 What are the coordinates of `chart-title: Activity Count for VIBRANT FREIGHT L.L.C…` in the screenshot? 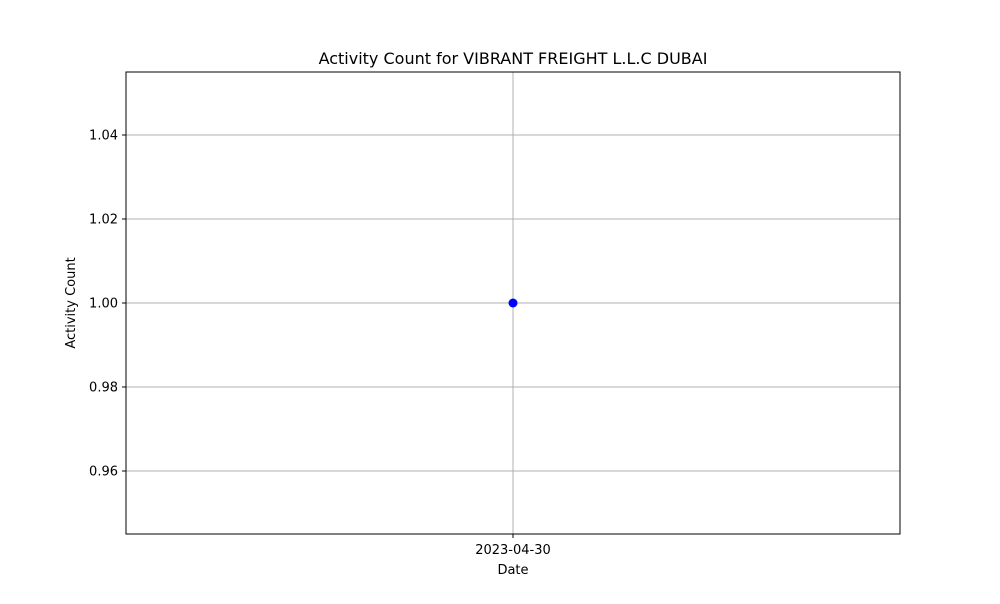 It's located at (513, 58).